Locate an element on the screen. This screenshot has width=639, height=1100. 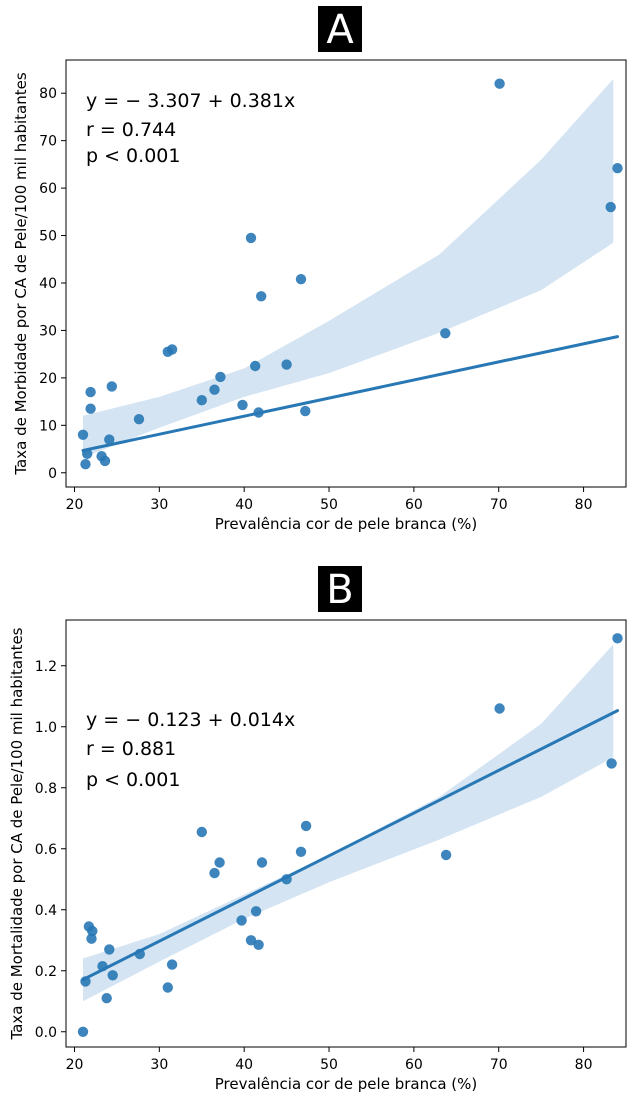
panel-label-b: B is located at coordinates (340, 589).